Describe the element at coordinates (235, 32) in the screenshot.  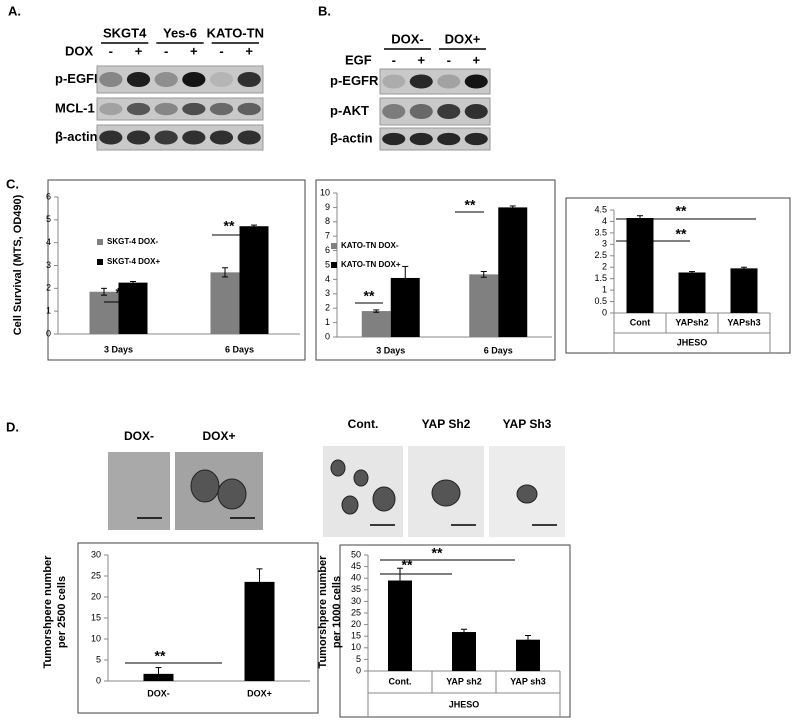
I see `group-label: KATO-TN` at that location.